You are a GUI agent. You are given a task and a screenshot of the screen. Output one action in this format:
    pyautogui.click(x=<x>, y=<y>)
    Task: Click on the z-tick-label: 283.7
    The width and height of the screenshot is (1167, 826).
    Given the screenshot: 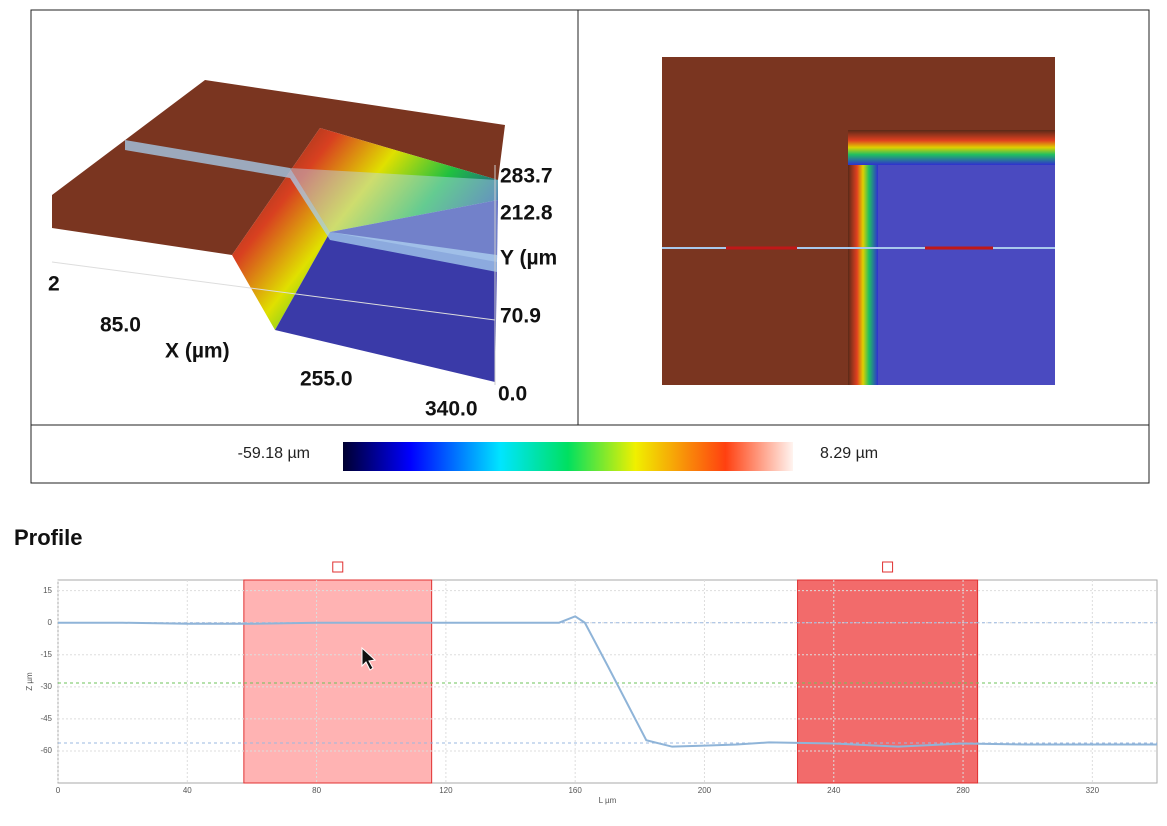 What is the action you would take?
    pyautogui.click(x=526, y=176)
    